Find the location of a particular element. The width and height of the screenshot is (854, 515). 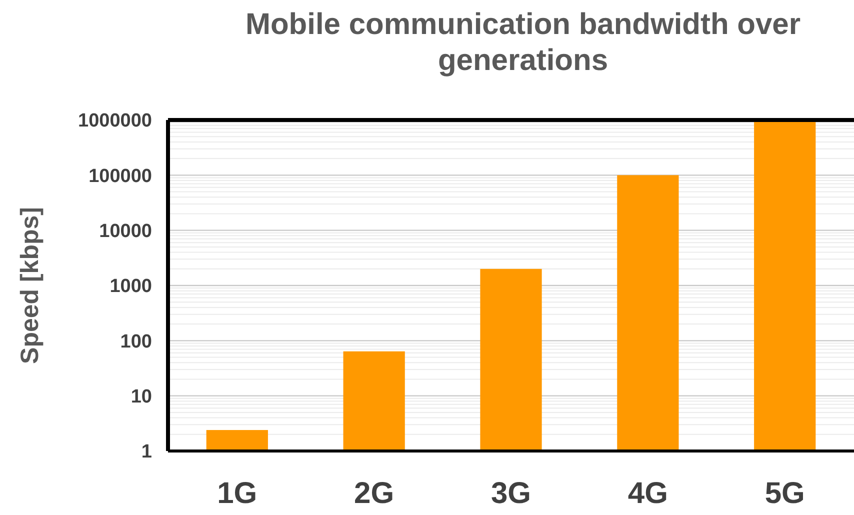

y-axis-title: Speed [kbps] is located at coordinates (30, 285).